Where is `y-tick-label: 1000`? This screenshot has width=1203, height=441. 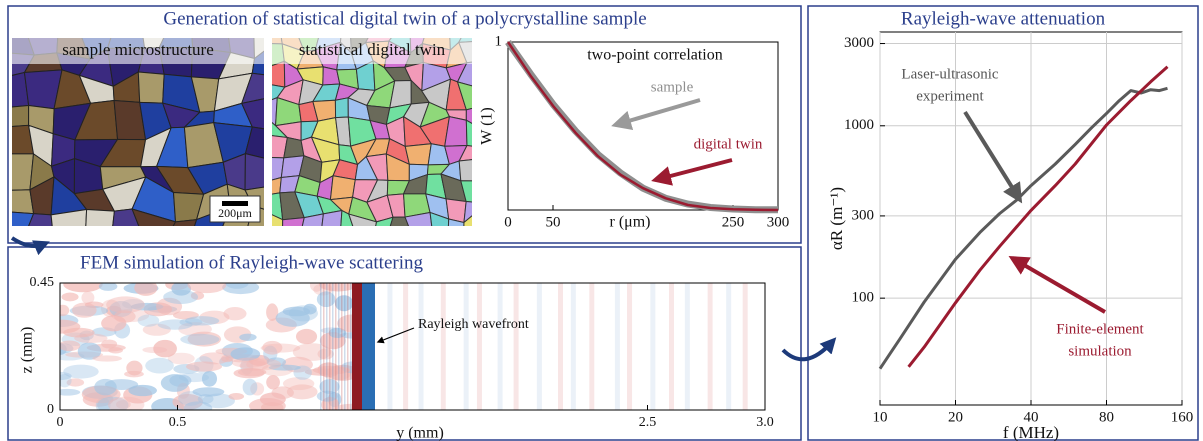 y-tick-label: 1000 is located at coordinates (859, 125).